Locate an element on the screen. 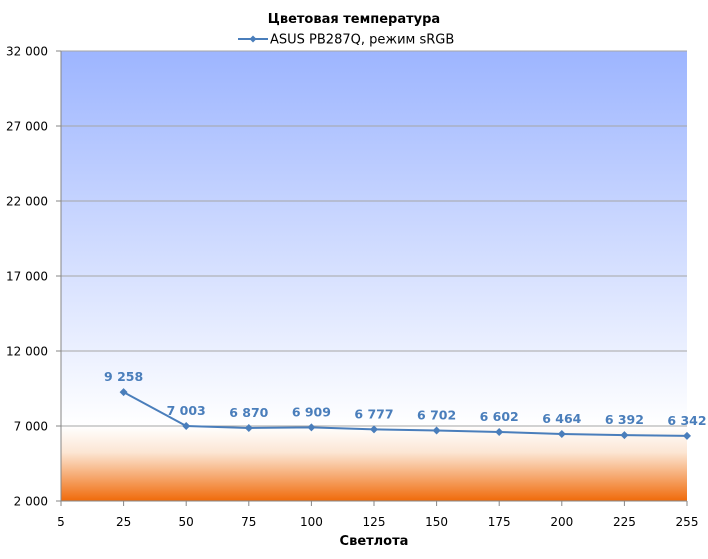  legend-label: ASUS PB287Q, режим sRGB is located at coordinates (362, 40).